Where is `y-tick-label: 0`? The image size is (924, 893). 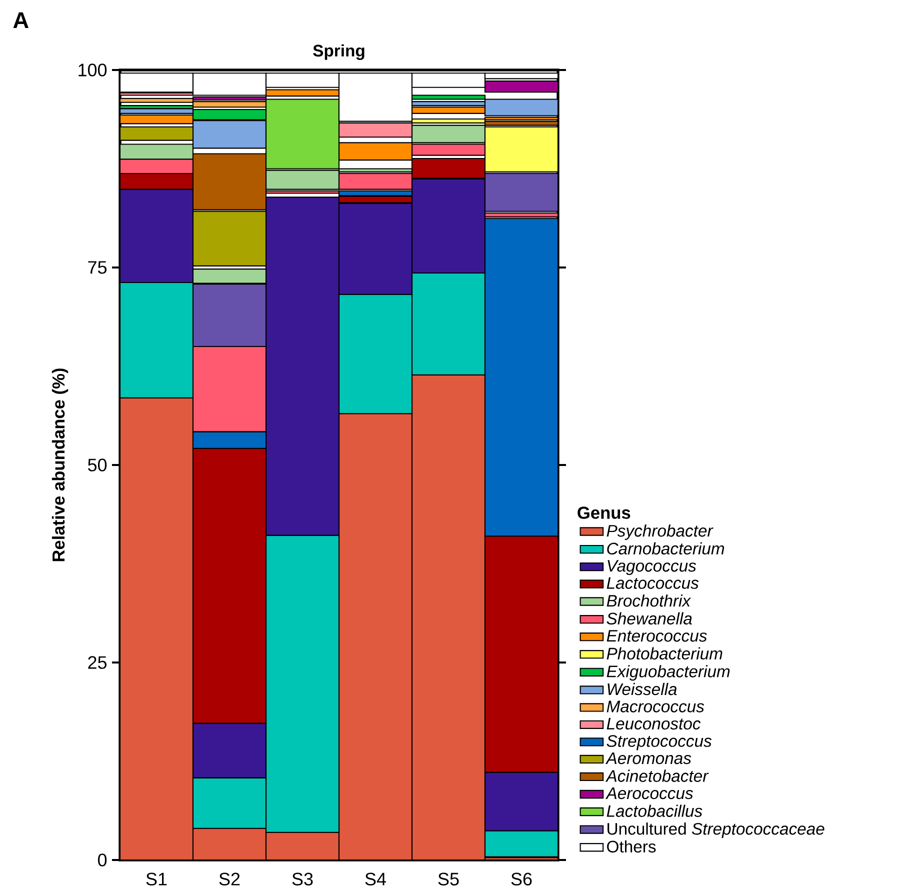 y-tick-label: 0 is located at coordinates (102, 860).